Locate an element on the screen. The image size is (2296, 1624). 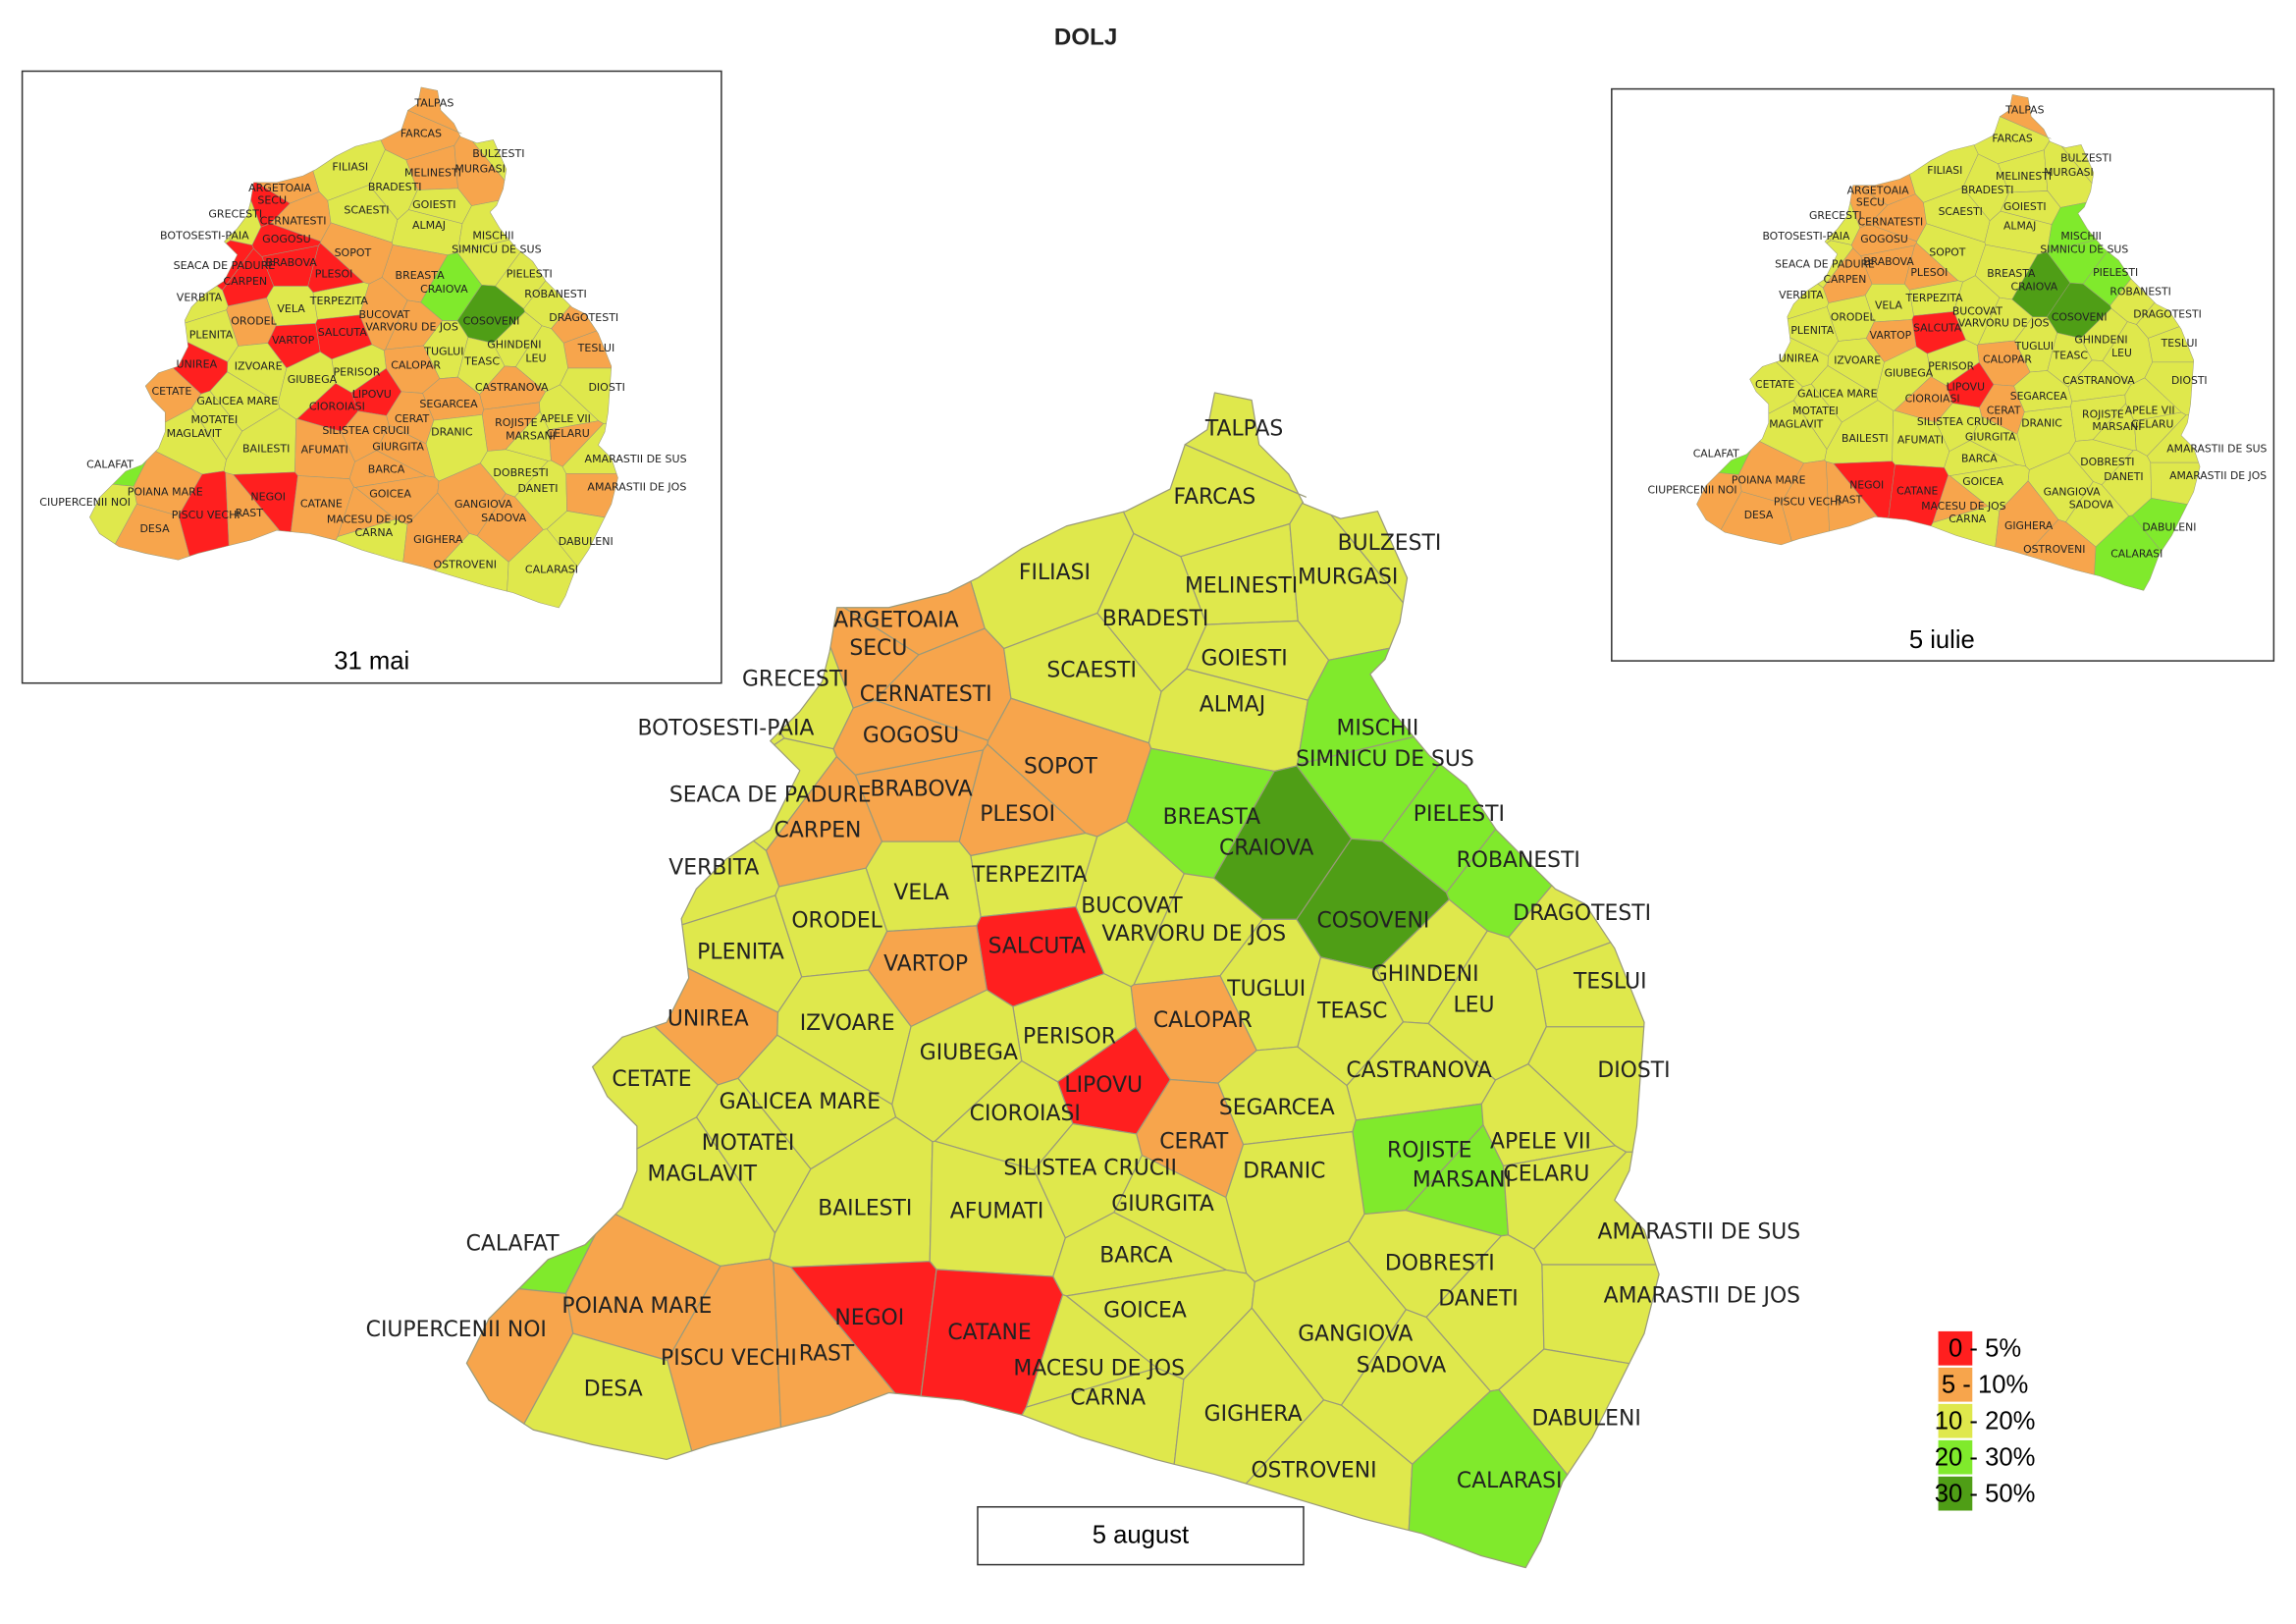
map-caption: 5 iulie is located at coordinates (1942, 640).